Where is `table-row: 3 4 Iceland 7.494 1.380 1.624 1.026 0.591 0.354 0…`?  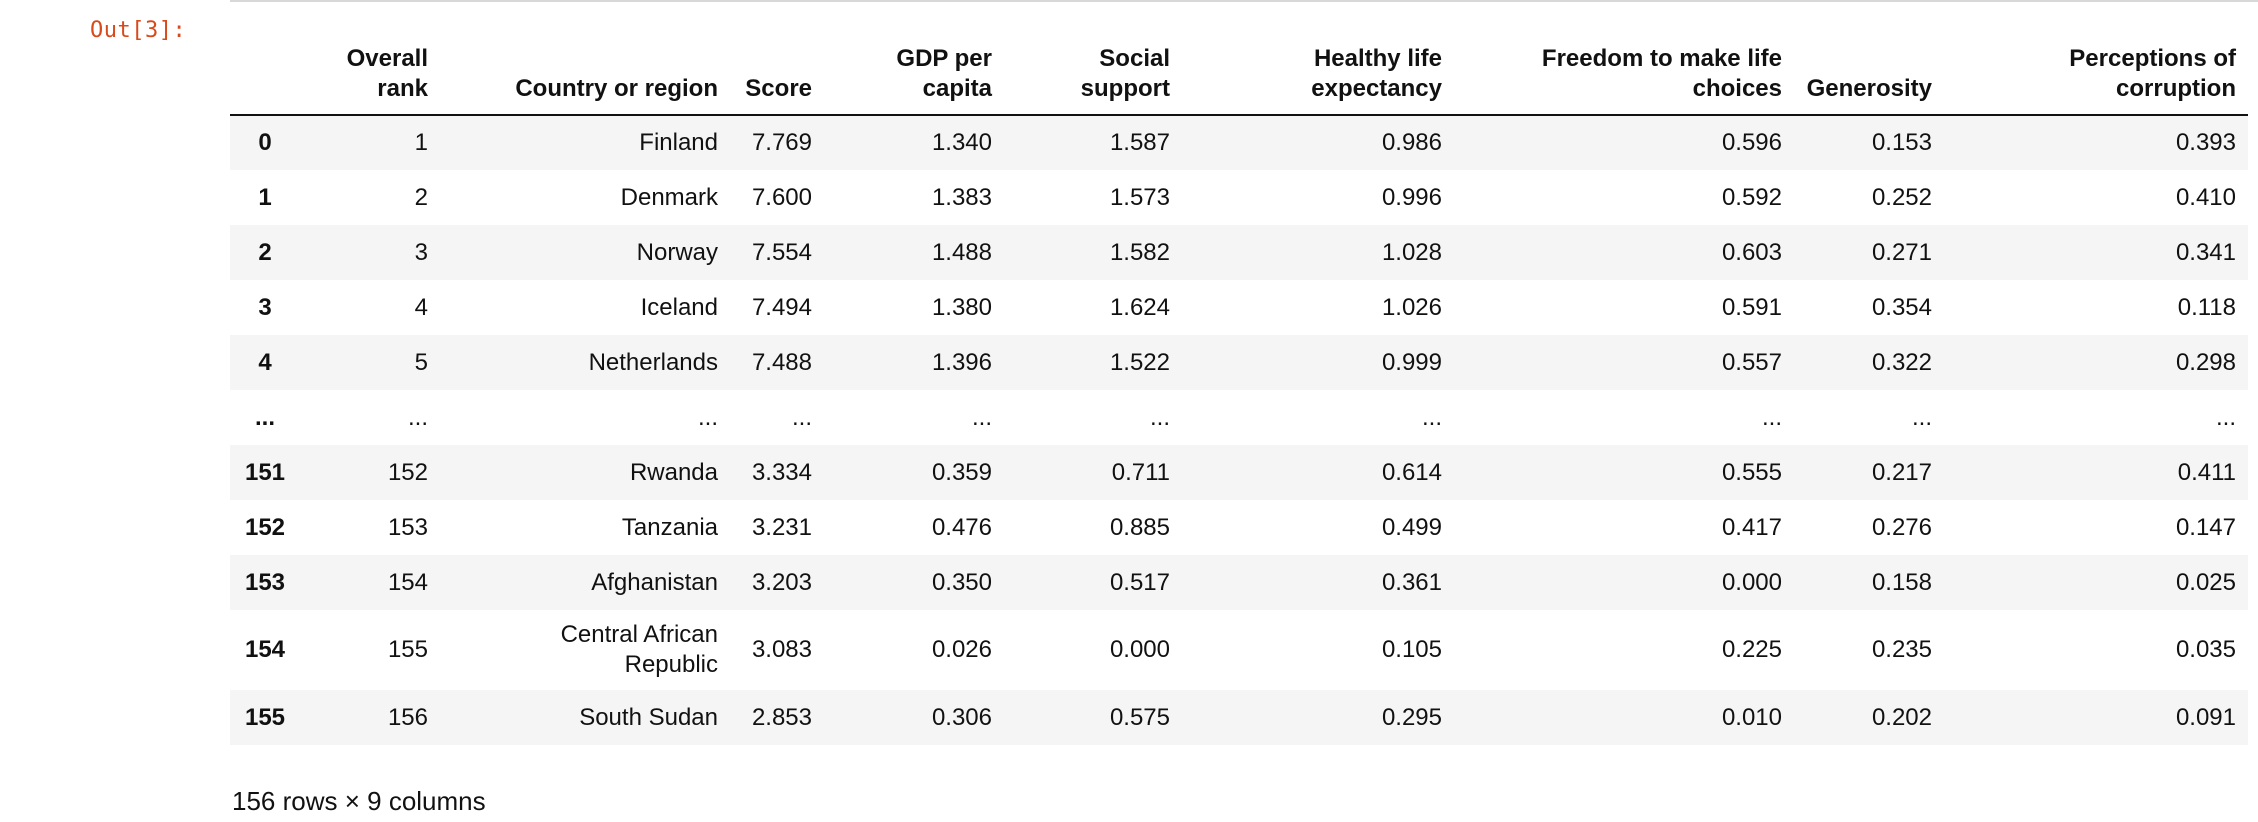 table-row: 3 4 Iceland 7.494 1.380 1.624 1.026 0.591 0.354 0… is located at coordinates (1239, 307).